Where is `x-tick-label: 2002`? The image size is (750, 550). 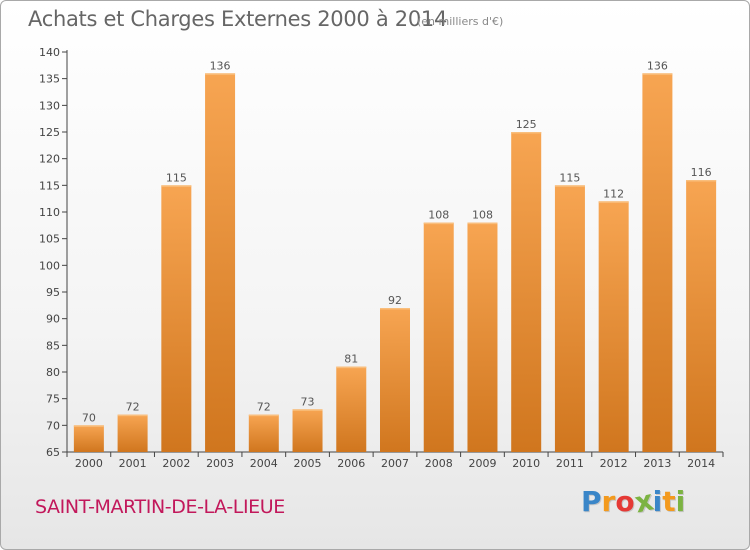 x-tick-label: 2002 is located at coordinates (176, 463).